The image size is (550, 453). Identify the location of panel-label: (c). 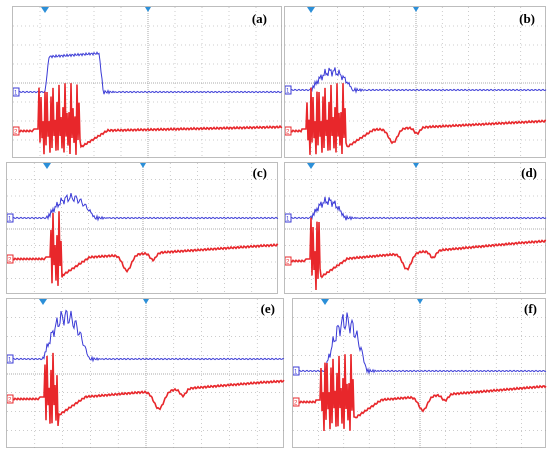
(259, 172).